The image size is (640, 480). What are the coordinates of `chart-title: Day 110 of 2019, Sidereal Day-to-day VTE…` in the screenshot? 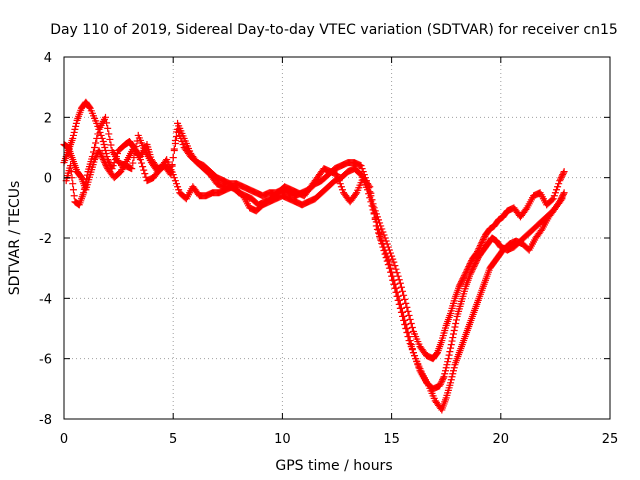 It's located at (334, 30).